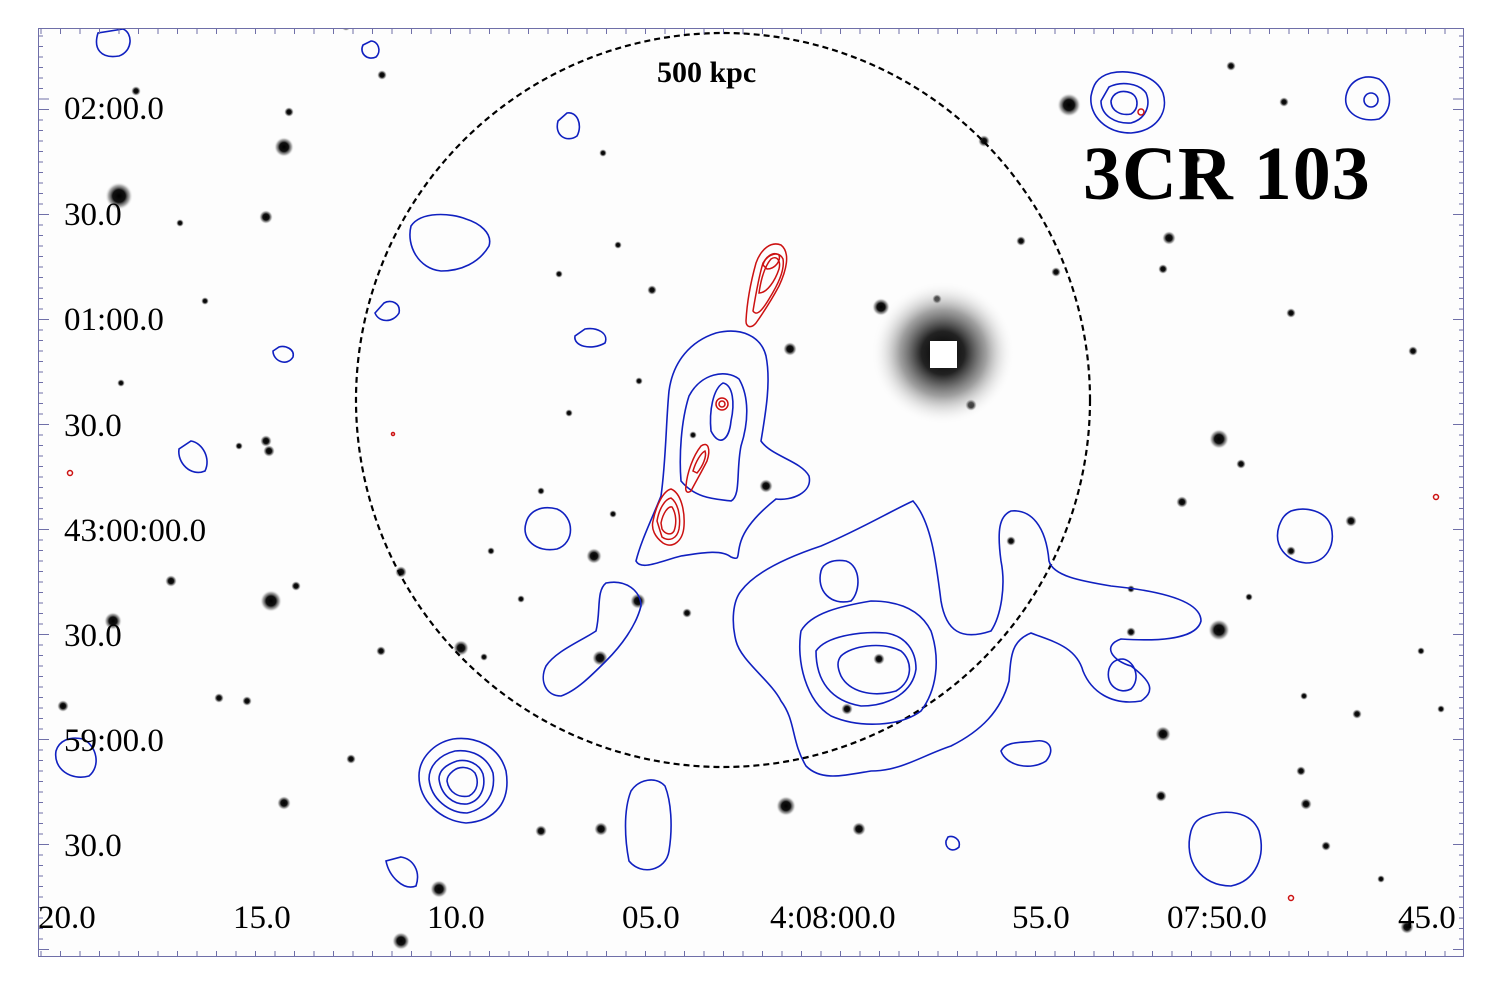  What do you see at coordinates (113, 43) in the screenshot?
I see `xray-contour-topleft` at bounding box center [113, 43].